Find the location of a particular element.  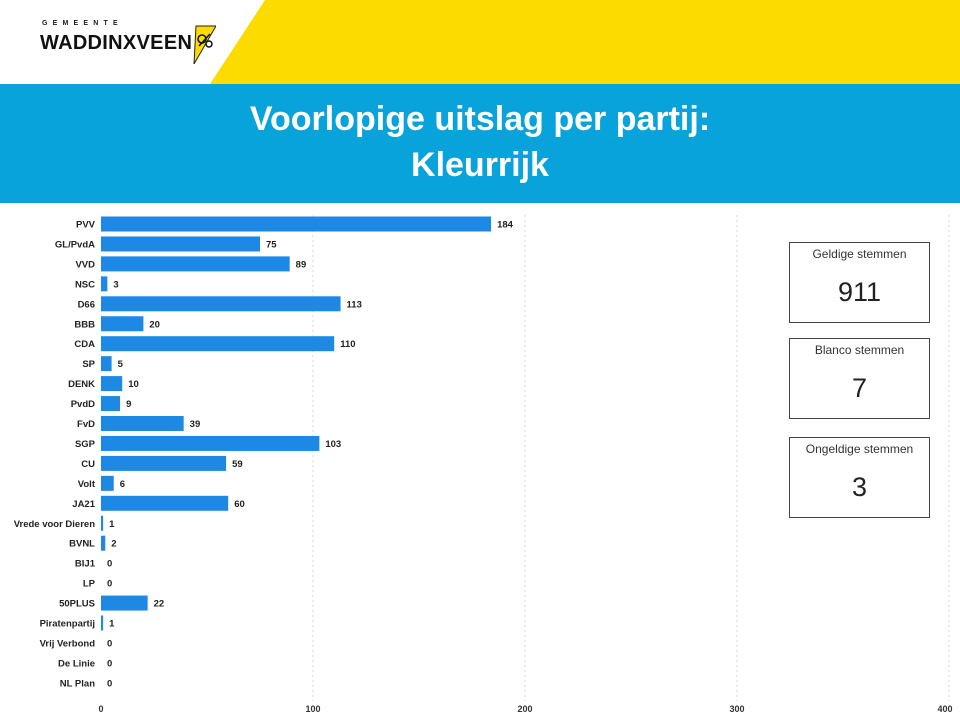

data-label-bvnl: 2 is located at coordinates (113, 544).